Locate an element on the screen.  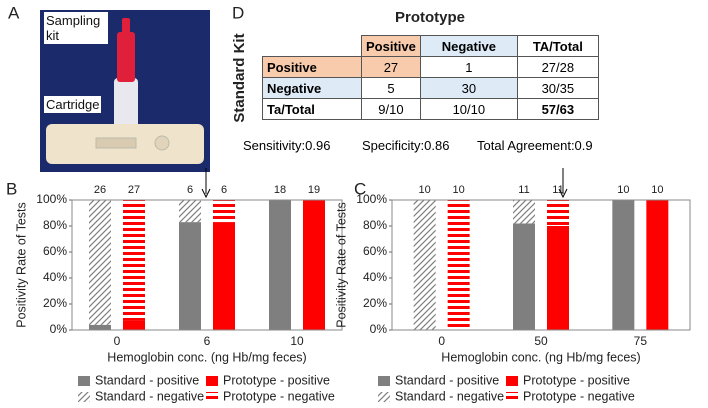
metric: Specificity:0.86 is located at coordinates (406, 145).